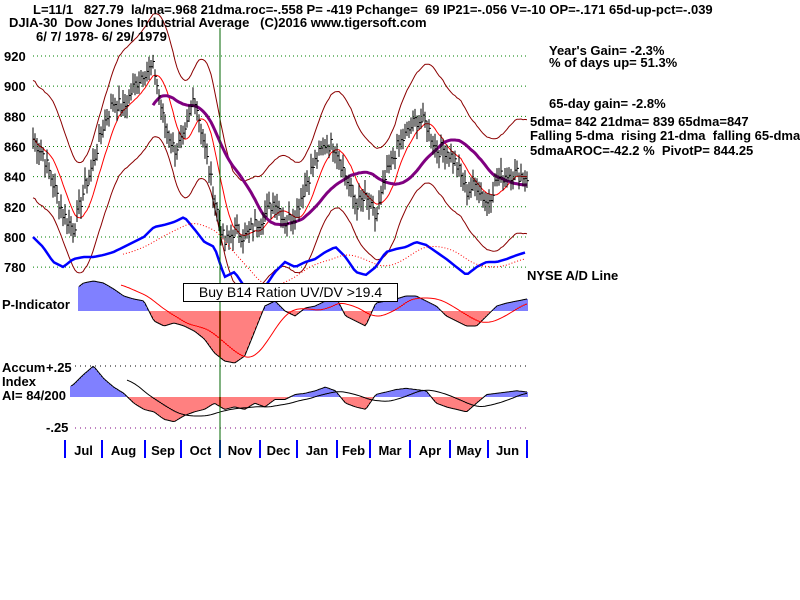  I want to click on accum-label: Accum, so click(24, 367).